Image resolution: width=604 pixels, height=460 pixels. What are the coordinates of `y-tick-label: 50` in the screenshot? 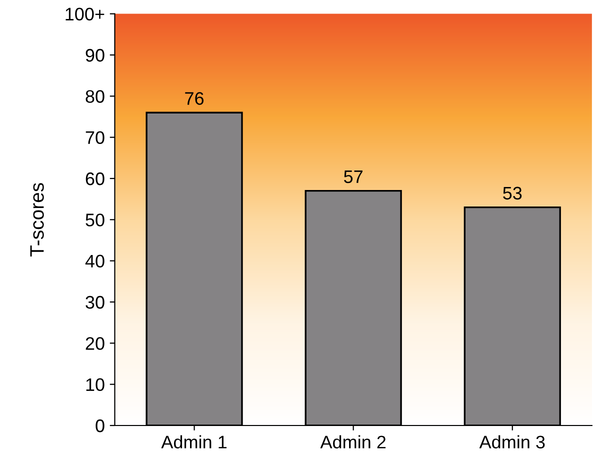 It's located at (95, 220).